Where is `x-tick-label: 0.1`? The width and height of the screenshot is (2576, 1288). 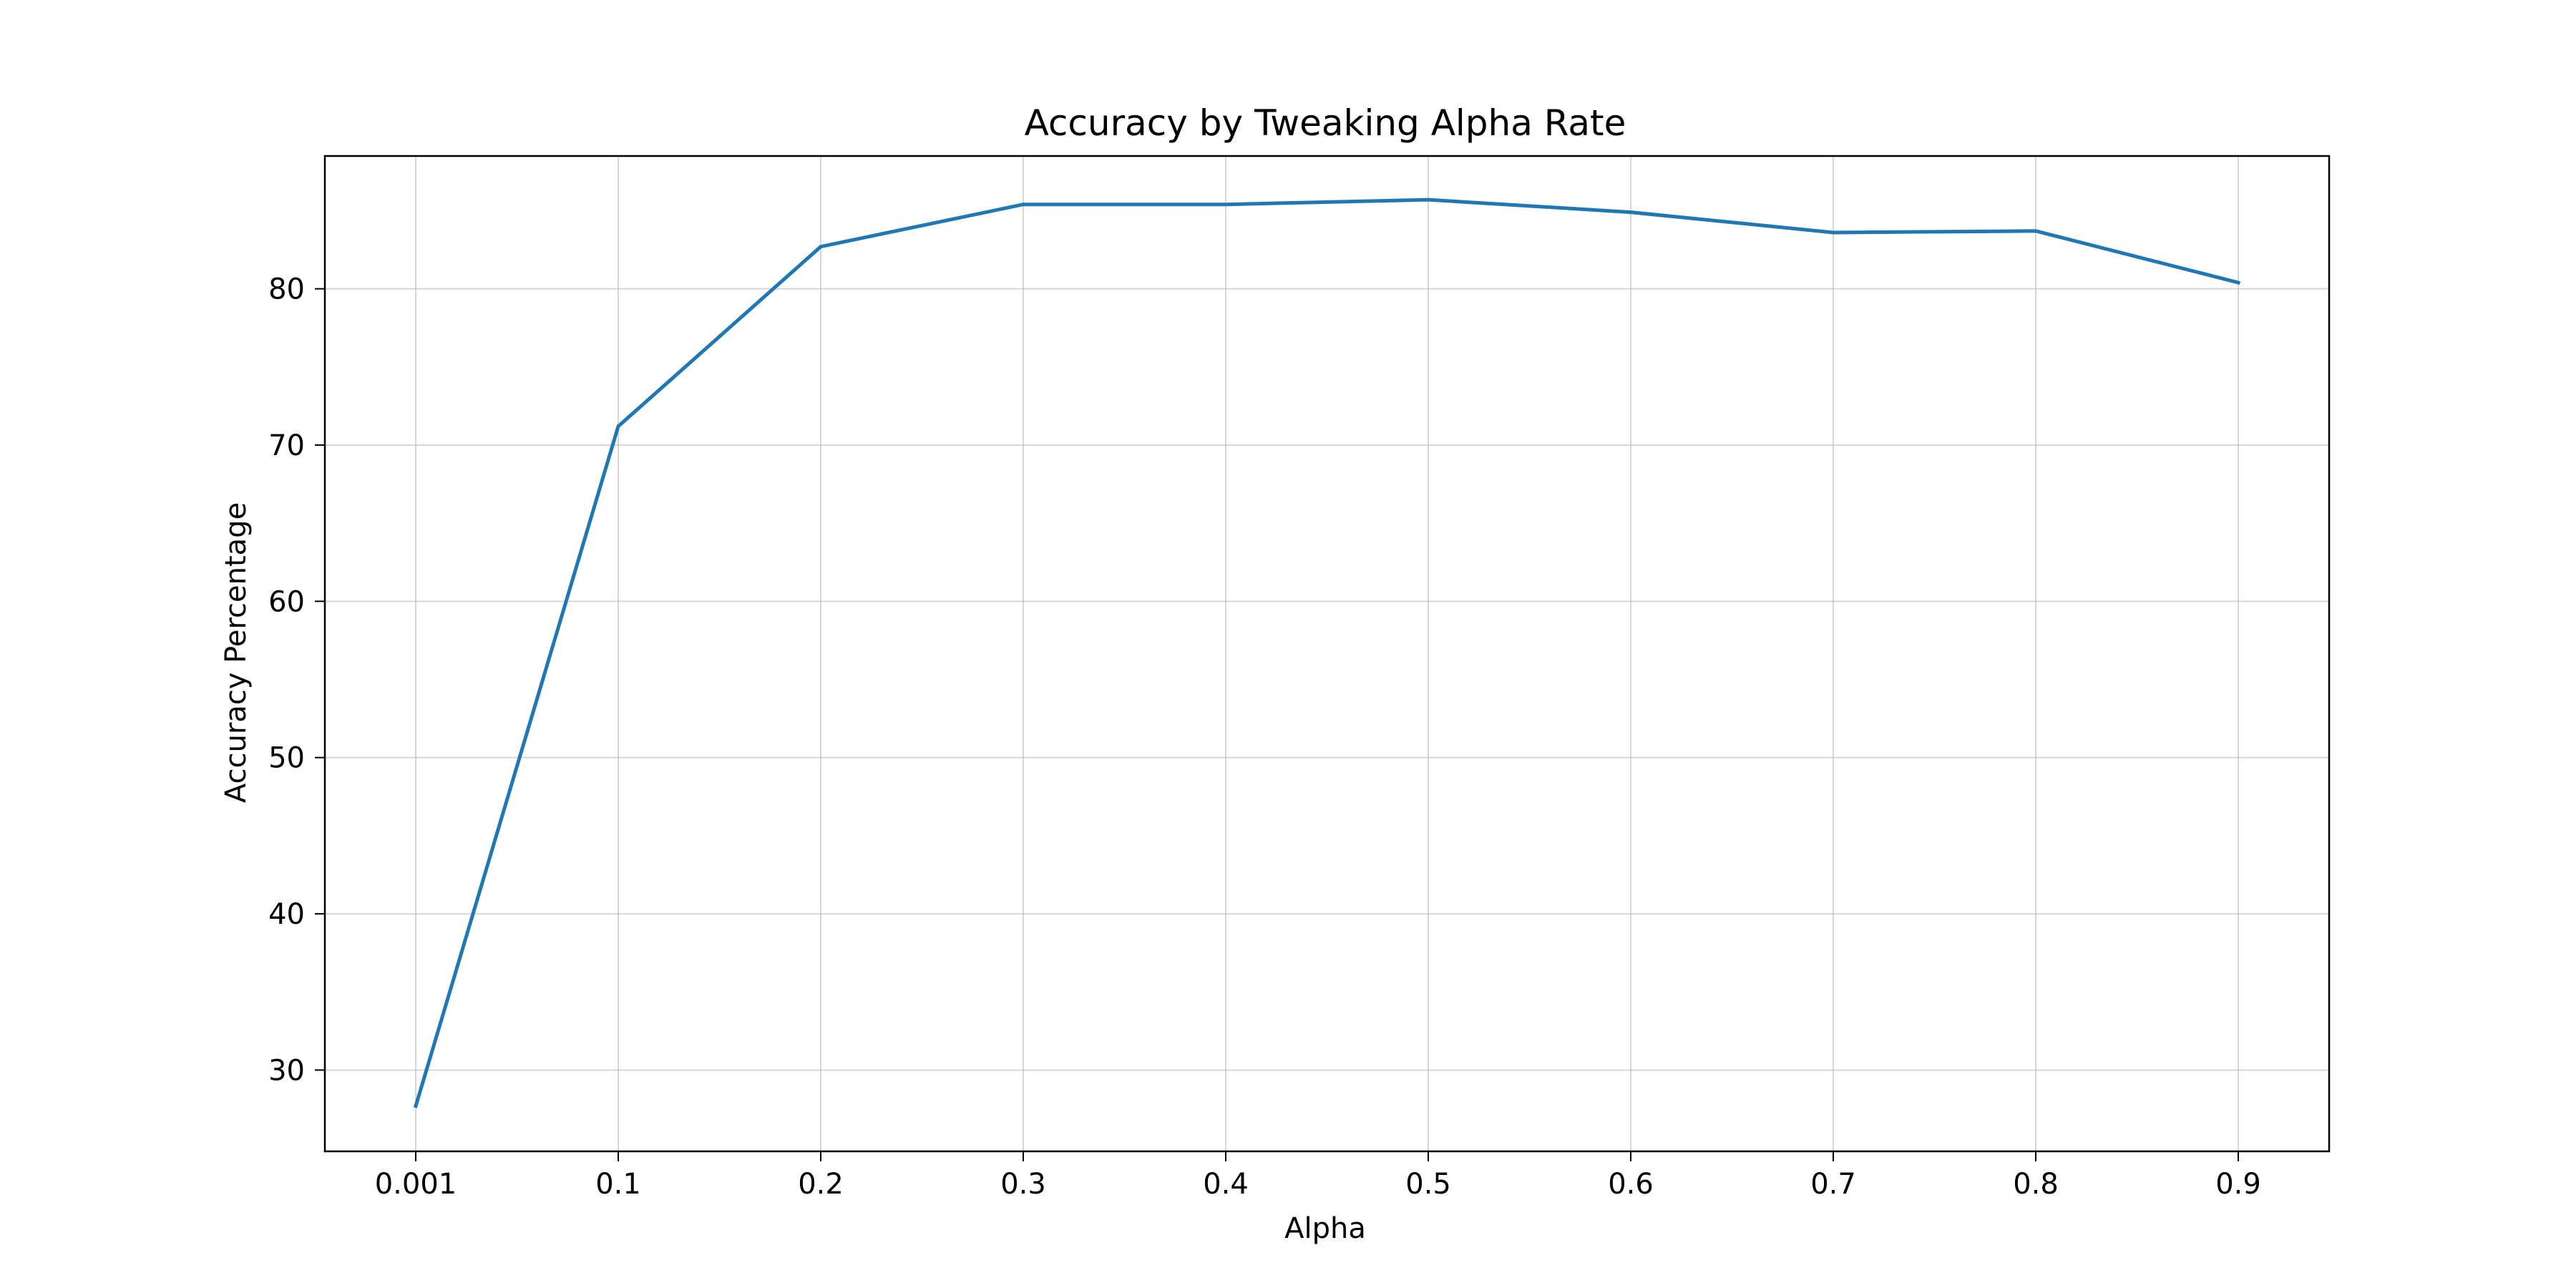 x-tick-label: 0.1 is located at coordinates (618, 1184).